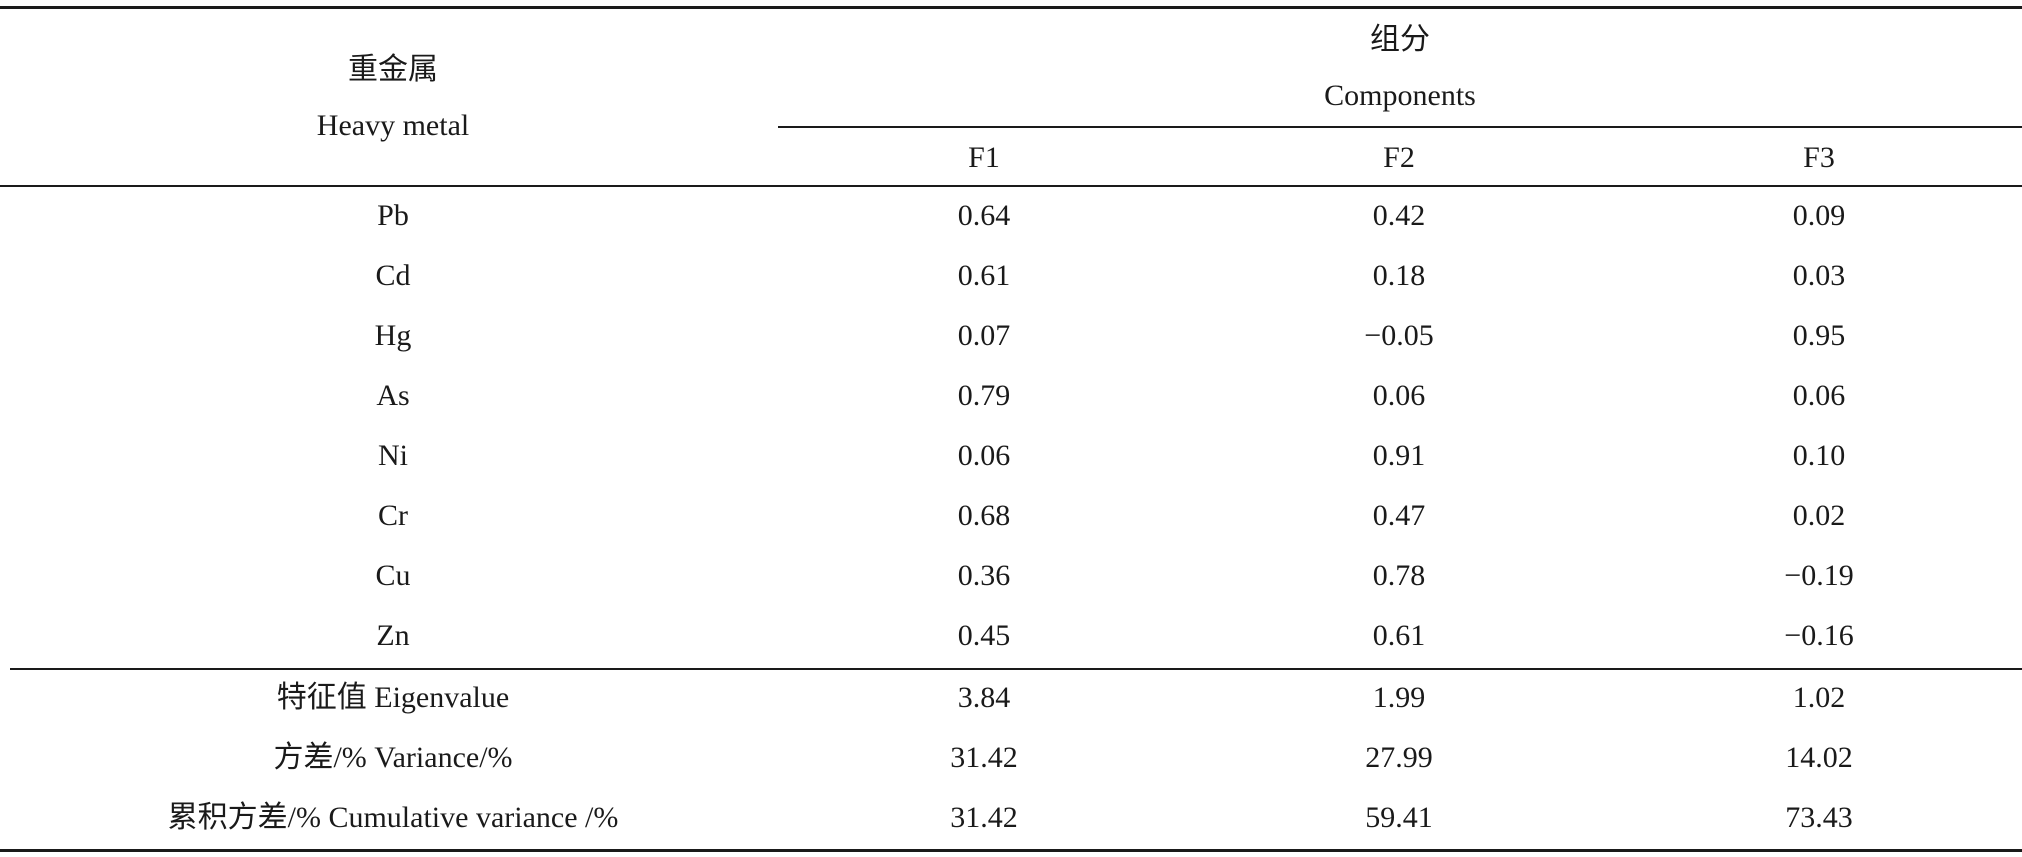 This screenshot has height=857, width=2022. What do you see at coordinates (393, 697) in the screenshot?
I see `summary-label: 特征值 Eigenvalue` at bounding box center [393, 697].